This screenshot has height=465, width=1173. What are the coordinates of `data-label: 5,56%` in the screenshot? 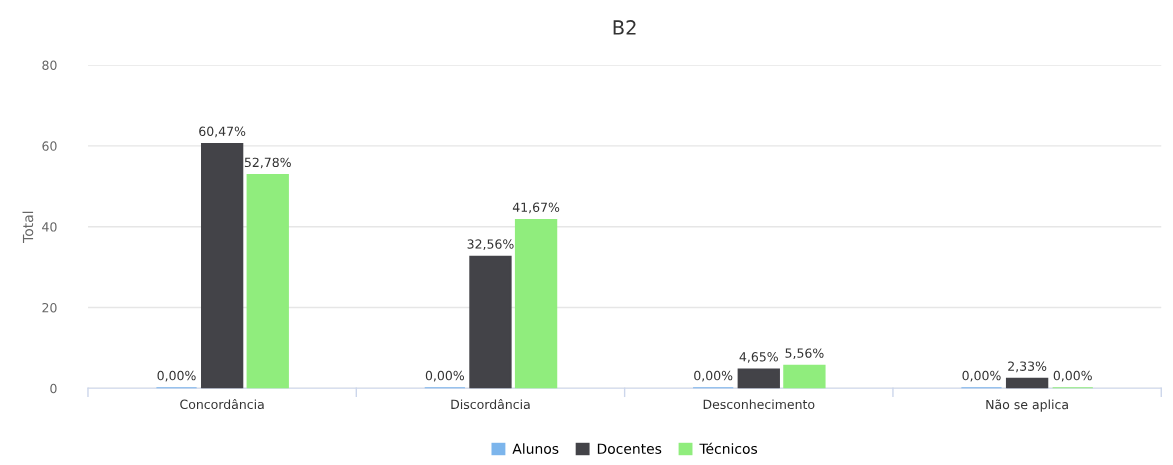 It's located at (804, 354).